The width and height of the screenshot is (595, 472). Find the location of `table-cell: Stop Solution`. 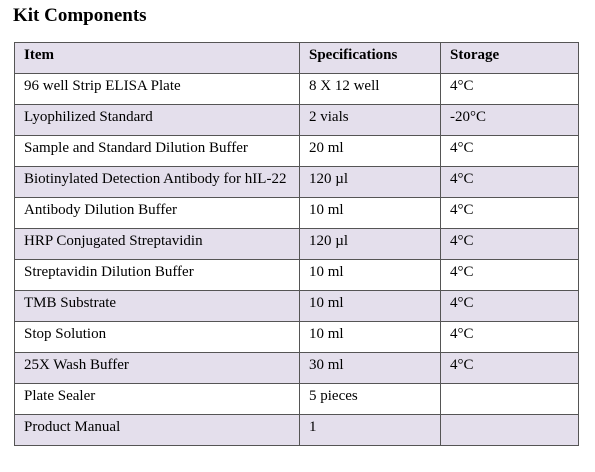

table-cell: Stop Solution is located at coordinates (157, 337).